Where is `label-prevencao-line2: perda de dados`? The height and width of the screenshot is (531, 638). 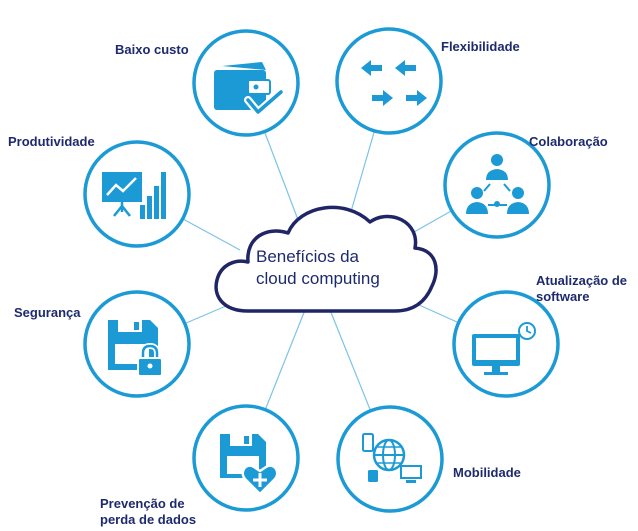 label-prevencao-line2: perda de dados is located at coordinates (148, 519).